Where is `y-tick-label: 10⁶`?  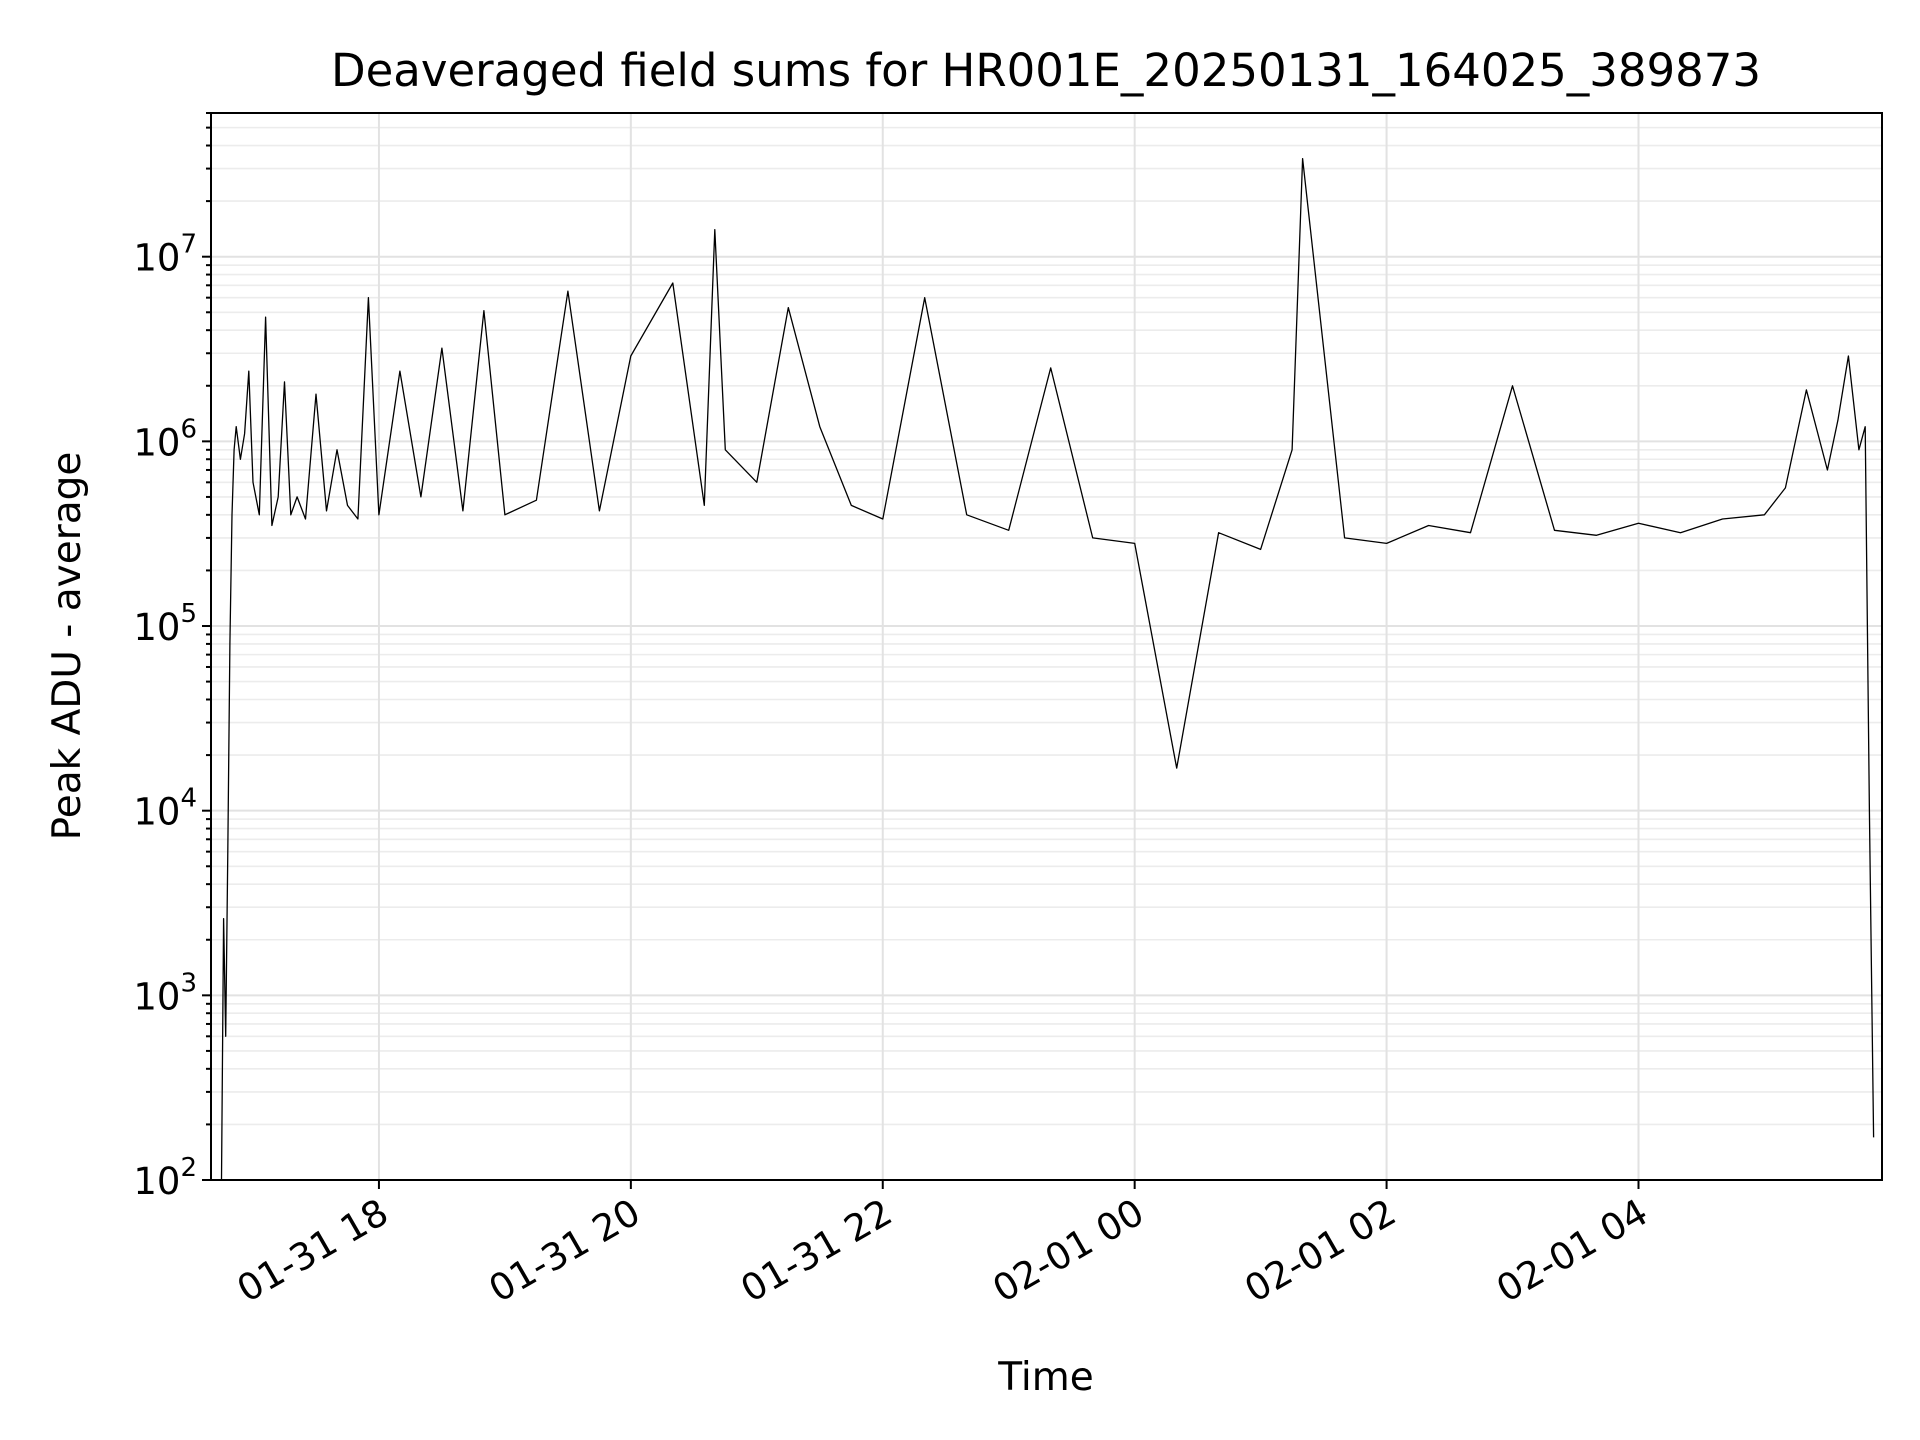
y-tick-label: 10⁶ is located at coordinates (165, 439).